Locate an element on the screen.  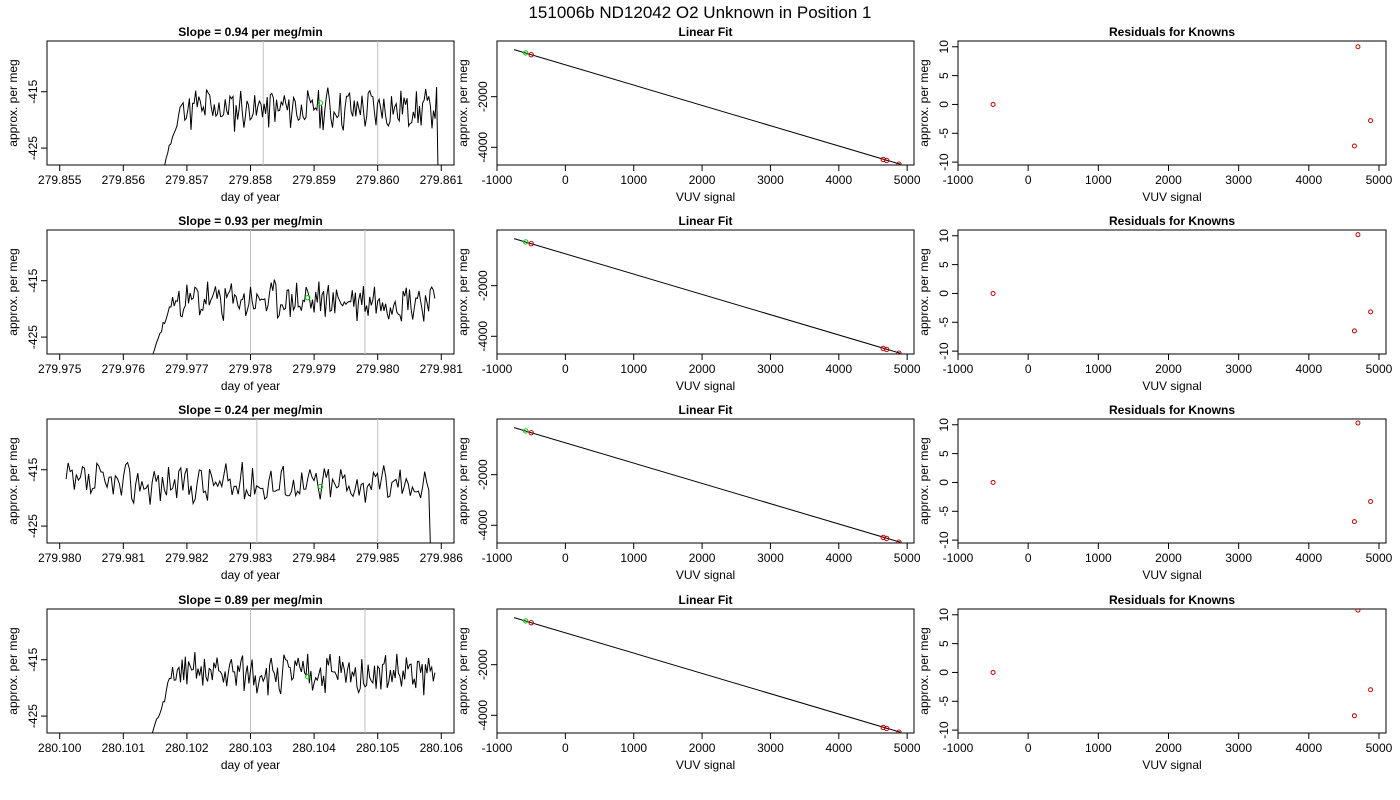
x-tick-label: 279.857 is located at coordinates (187, 180).